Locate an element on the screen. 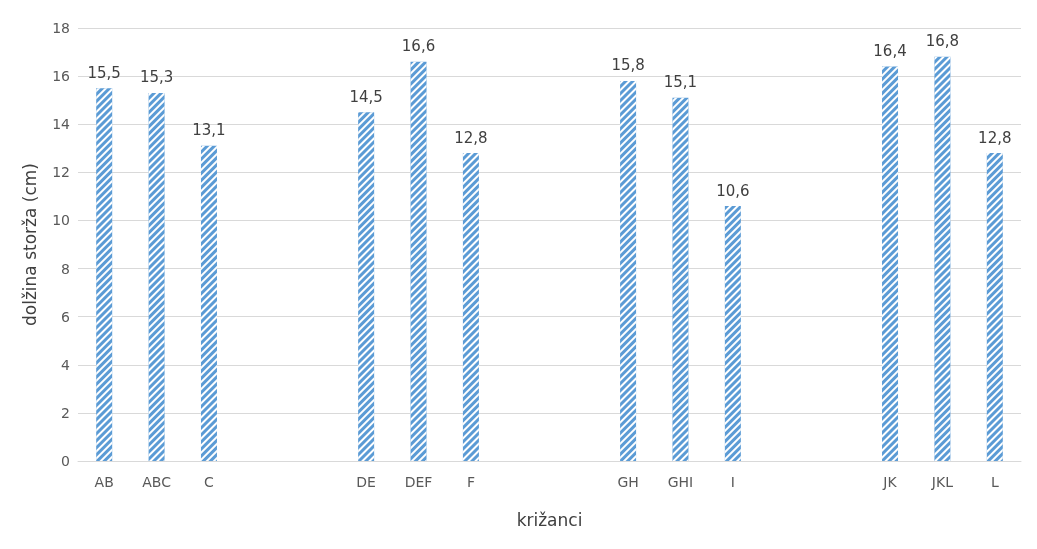 The image size is (1037, 549). data-label: 13,1 is located at coordinates (209, 130).